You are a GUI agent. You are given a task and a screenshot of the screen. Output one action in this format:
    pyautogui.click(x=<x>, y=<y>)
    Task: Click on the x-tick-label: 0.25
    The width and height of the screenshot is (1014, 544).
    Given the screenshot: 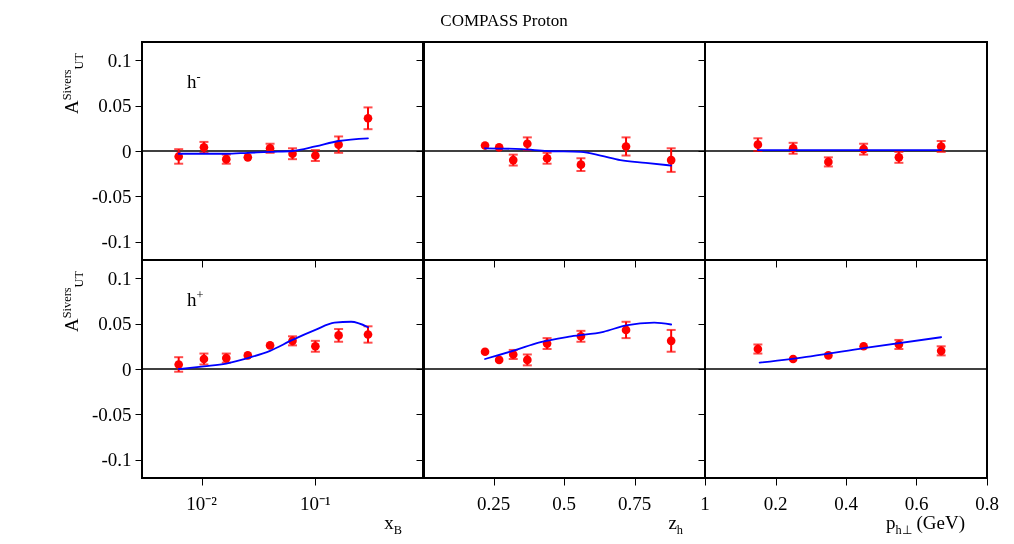 What is the action you would take?
    pyautogui.click(x=493, y=503)
    